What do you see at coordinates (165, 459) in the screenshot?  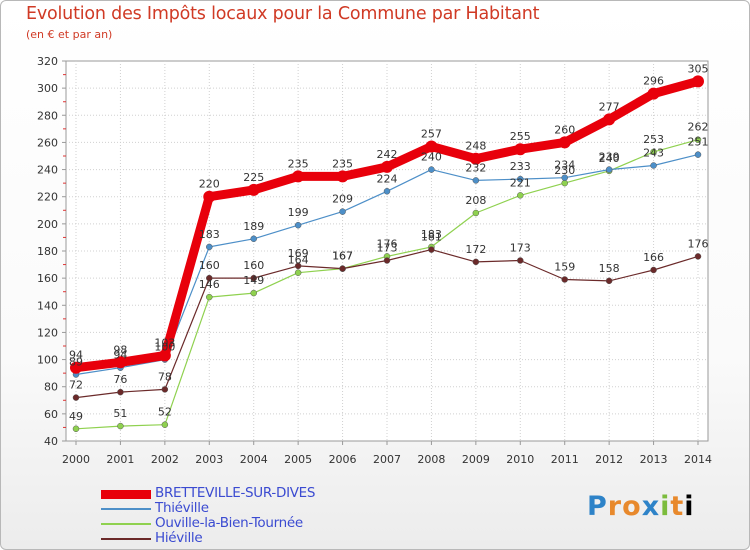 I see `x-tick-label: 2002` at bounding box center [165, 459].